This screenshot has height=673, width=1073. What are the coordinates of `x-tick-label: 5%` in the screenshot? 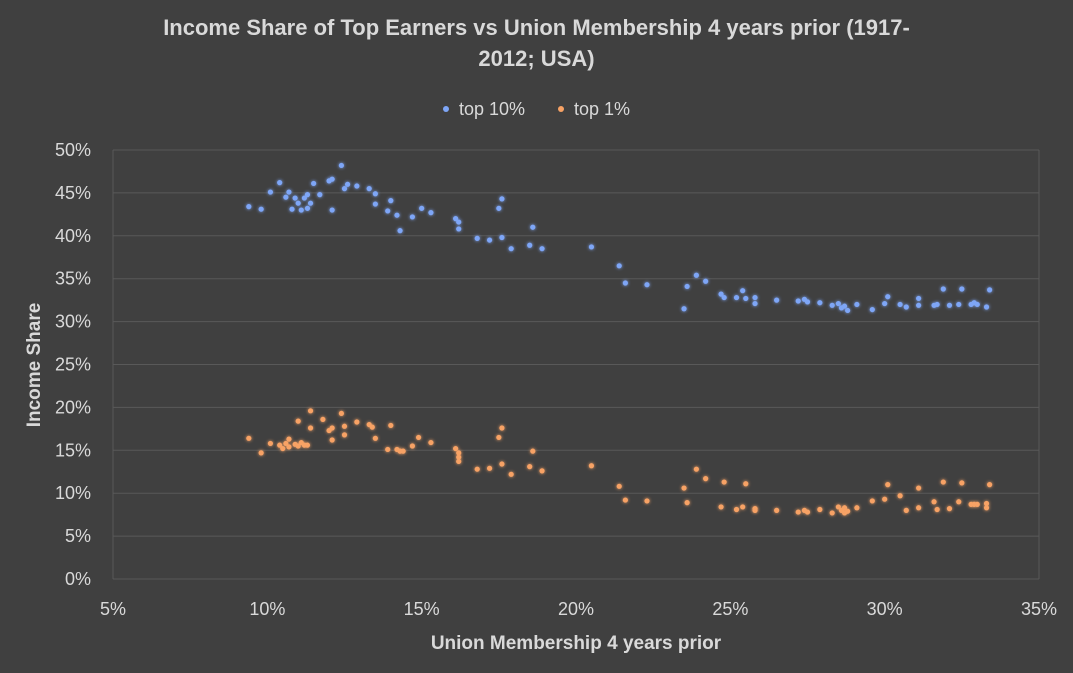 It's located at (113, 609).